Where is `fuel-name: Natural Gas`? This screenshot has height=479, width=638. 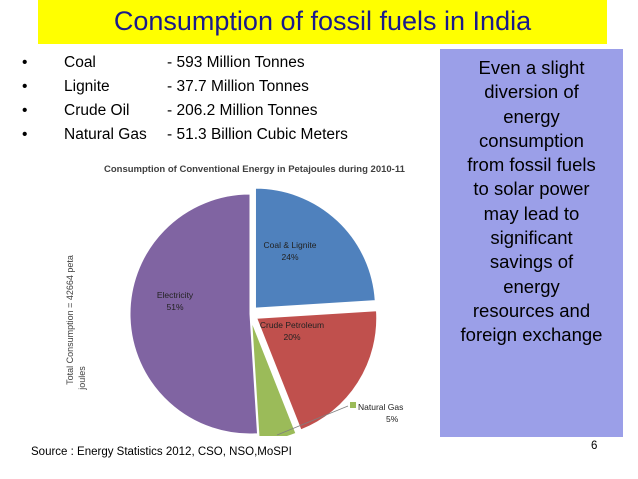
fuel-name: Natural Gas is located at coordinates (105, 134).